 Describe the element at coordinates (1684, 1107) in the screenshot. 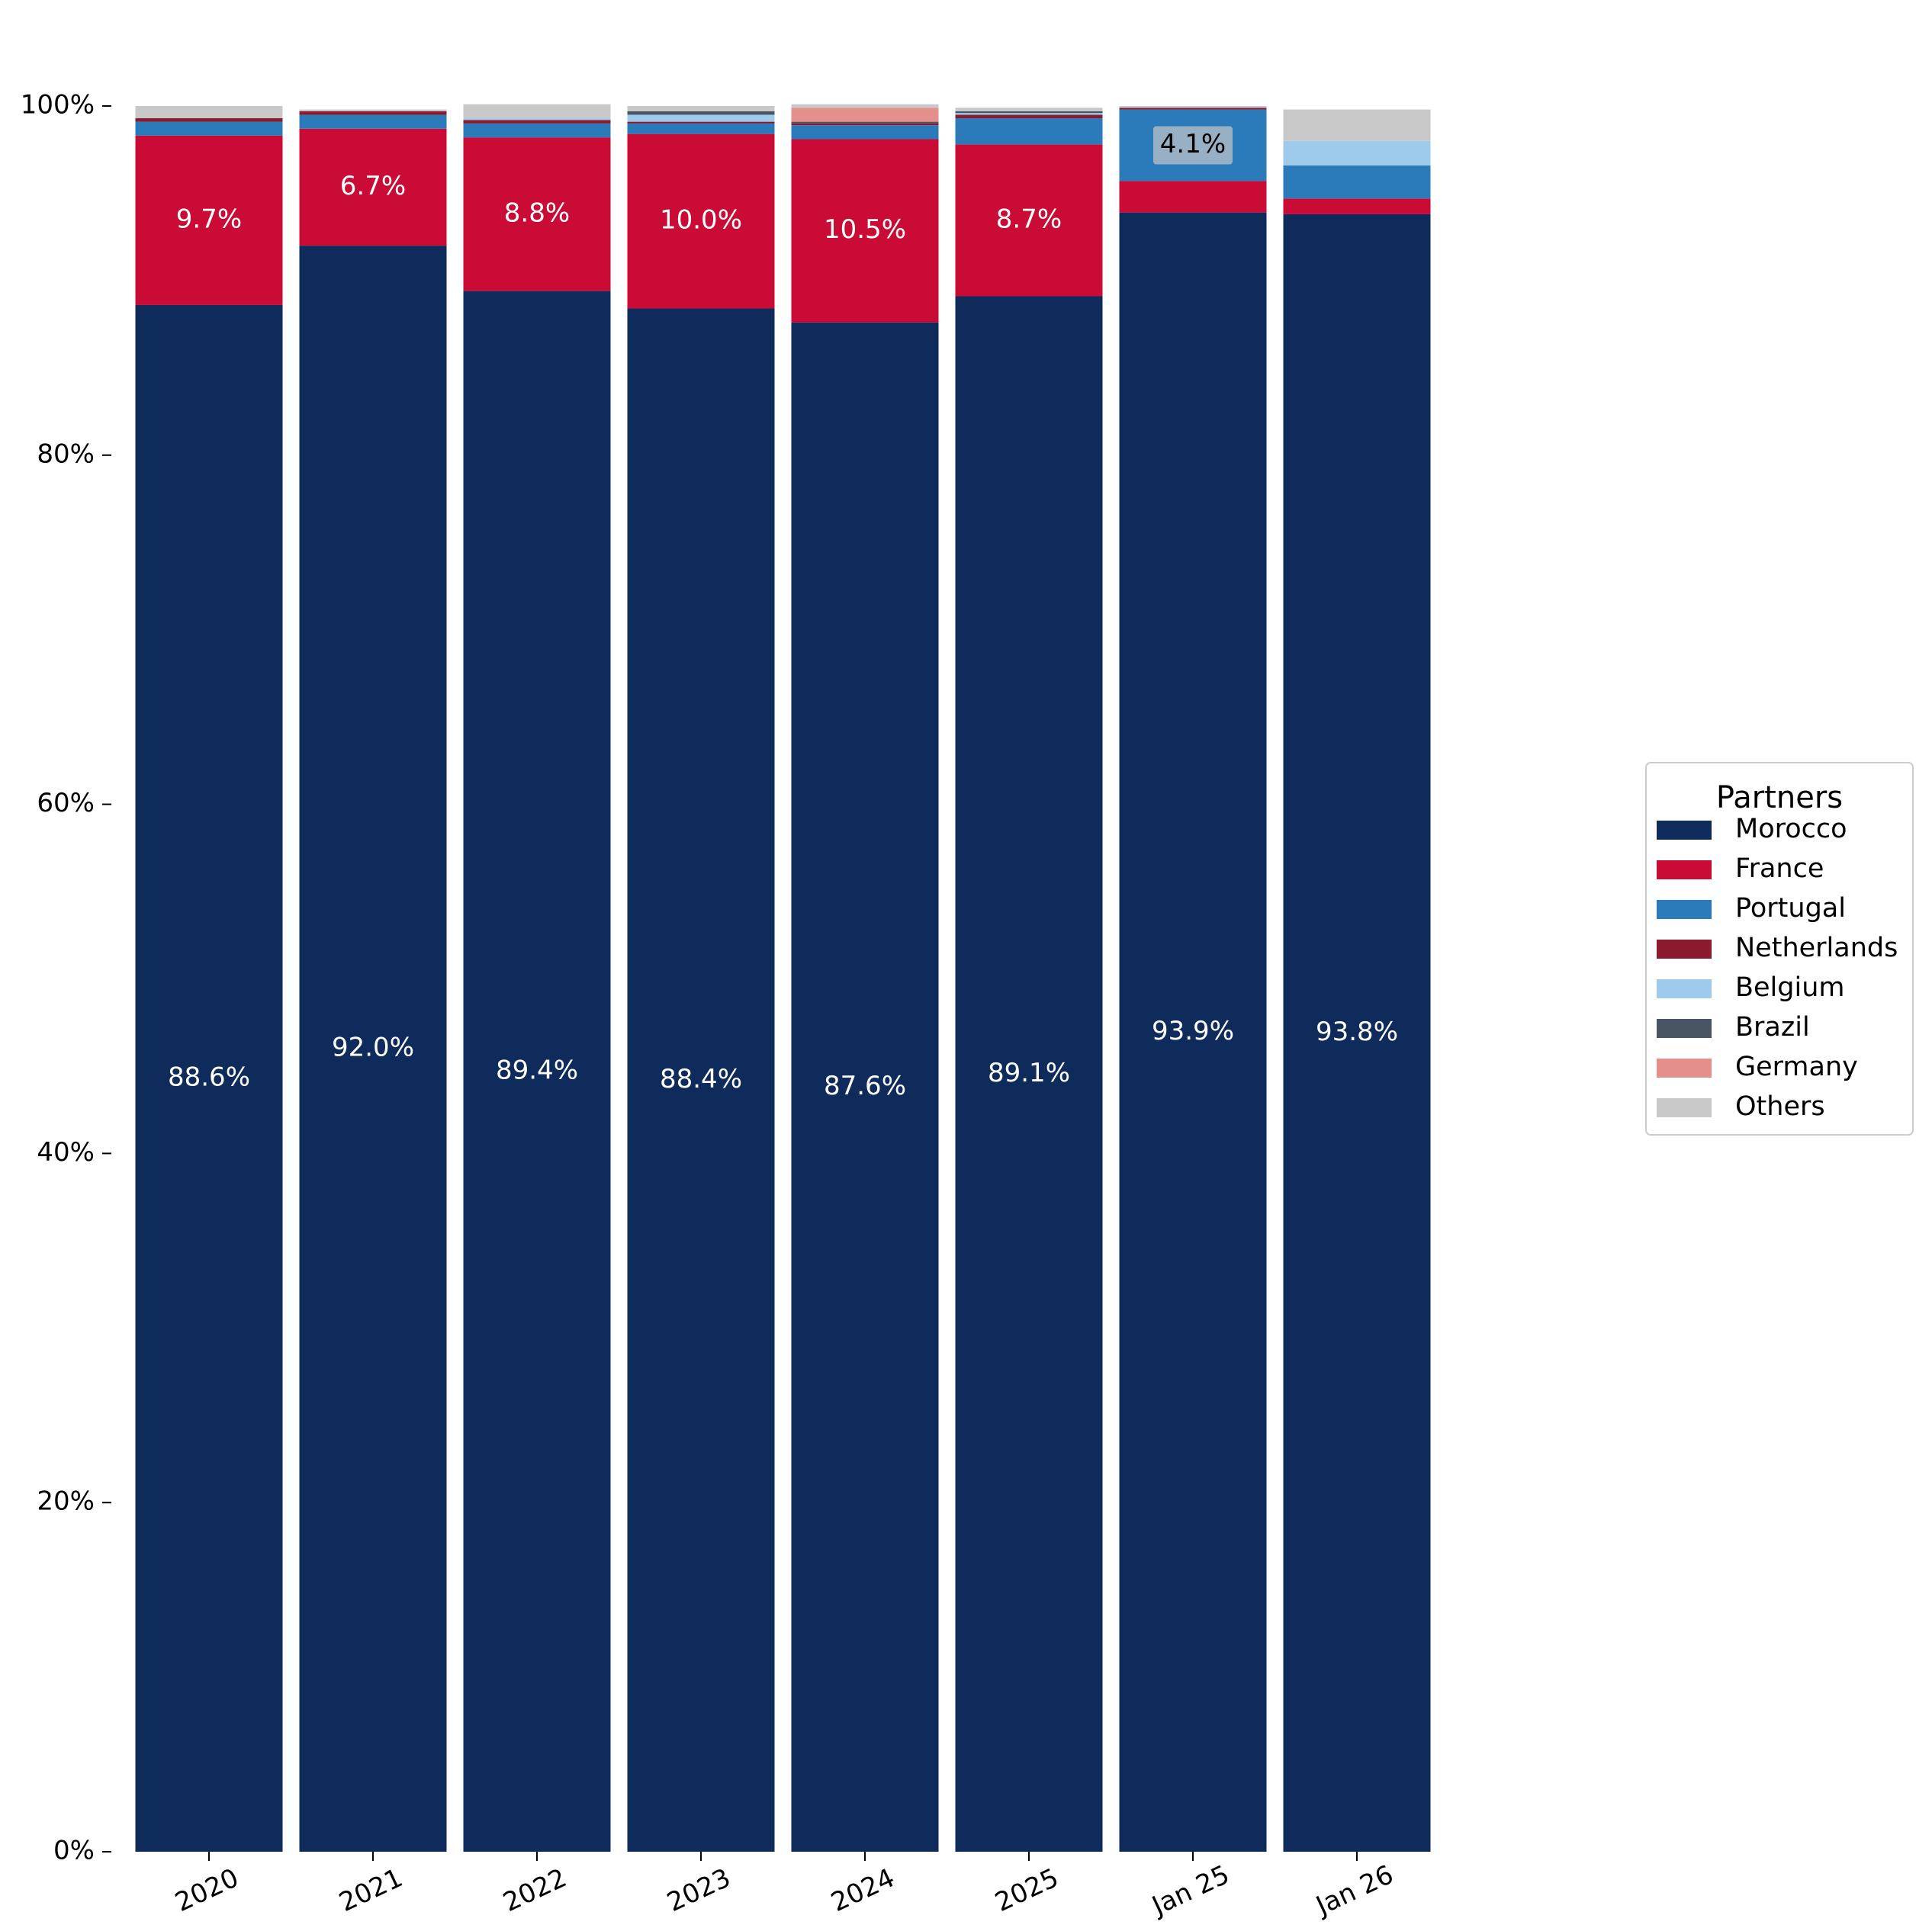

I see `legend-swatch-others` at that location.